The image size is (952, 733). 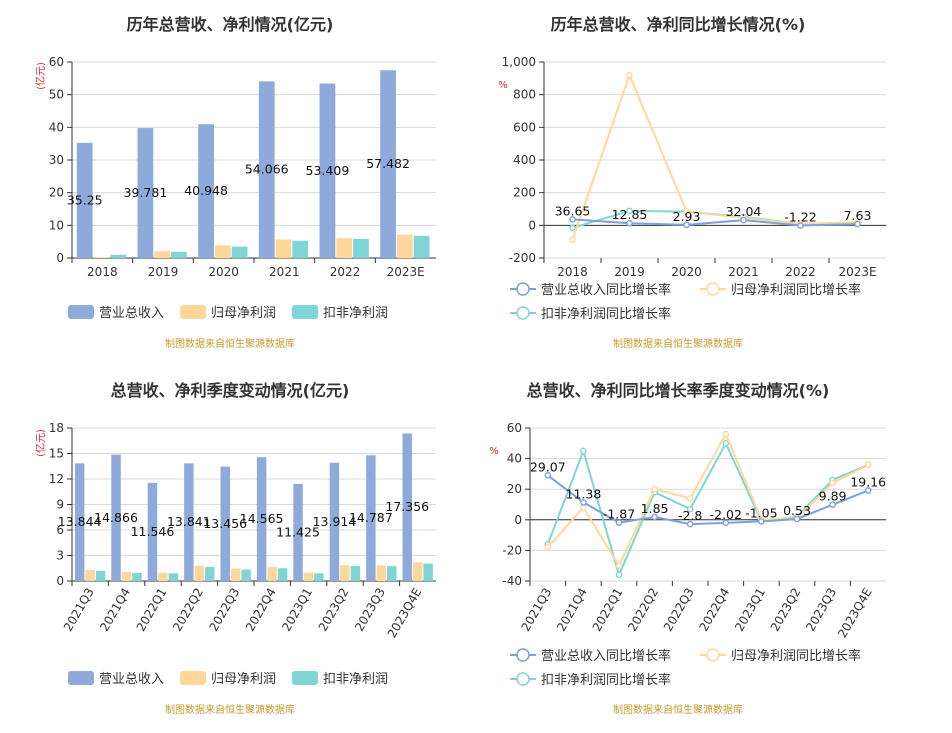 I want to click on data-label: -2.8, so click(x=690, y=515).